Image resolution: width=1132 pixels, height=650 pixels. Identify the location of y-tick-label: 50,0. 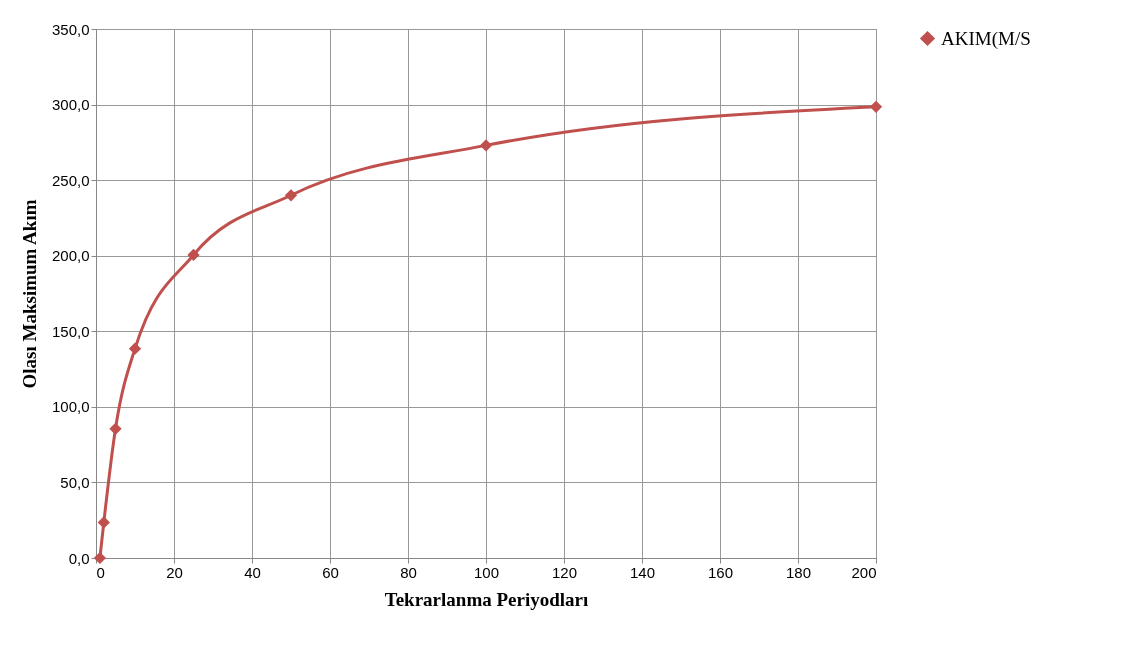
(75, 482).